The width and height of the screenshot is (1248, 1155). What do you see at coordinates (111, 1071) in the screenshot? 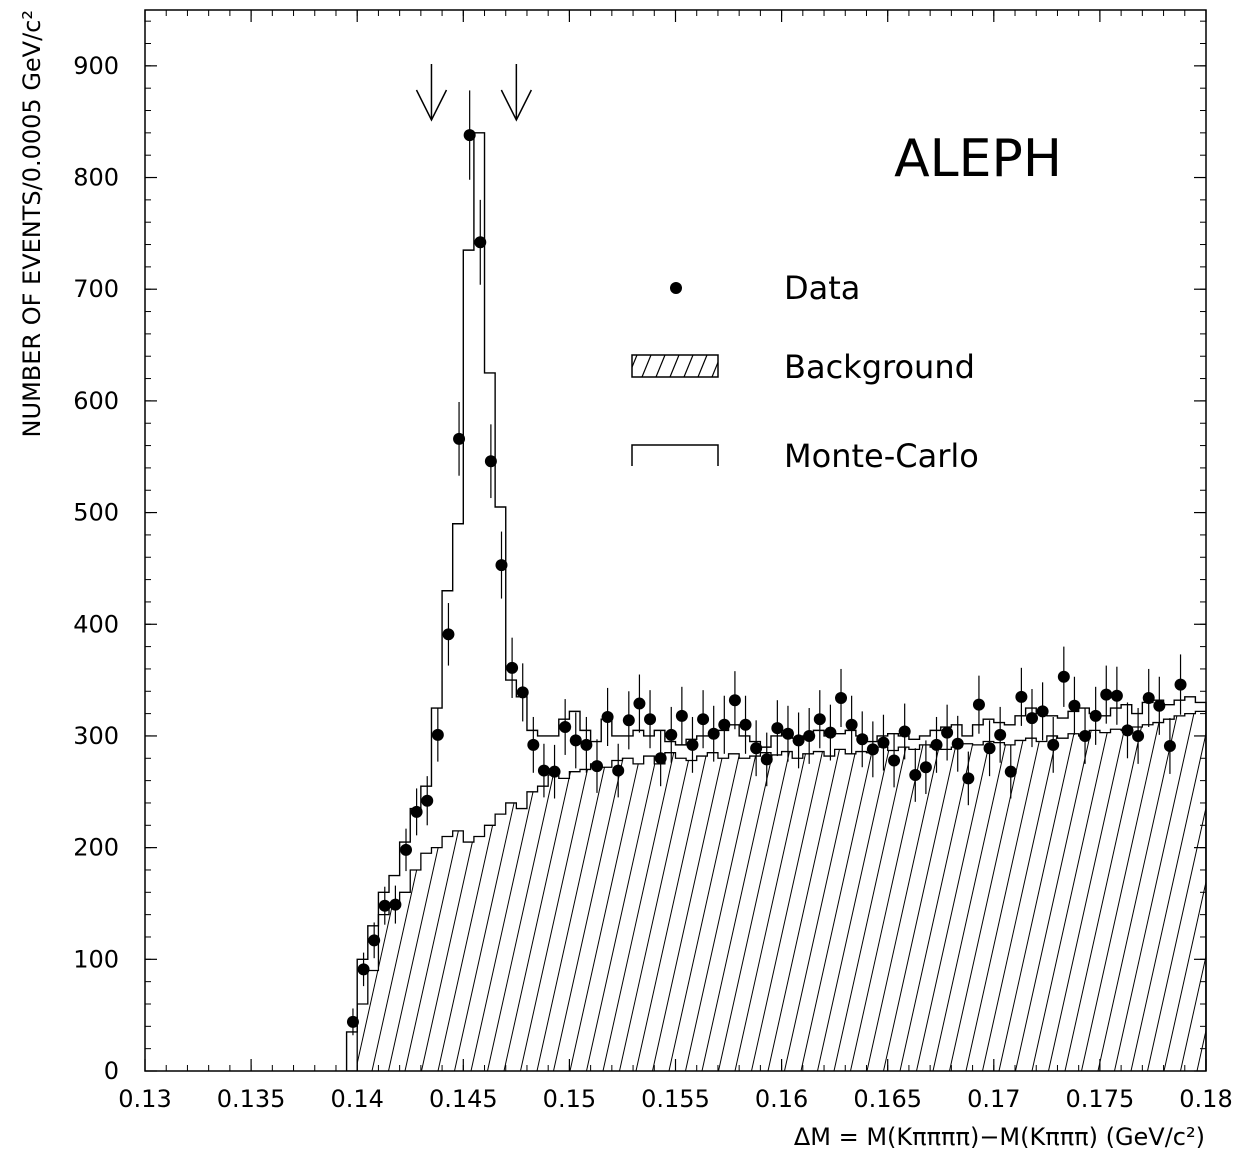
I see `y-tick-label: 0` at bounding box center [111, 1071].